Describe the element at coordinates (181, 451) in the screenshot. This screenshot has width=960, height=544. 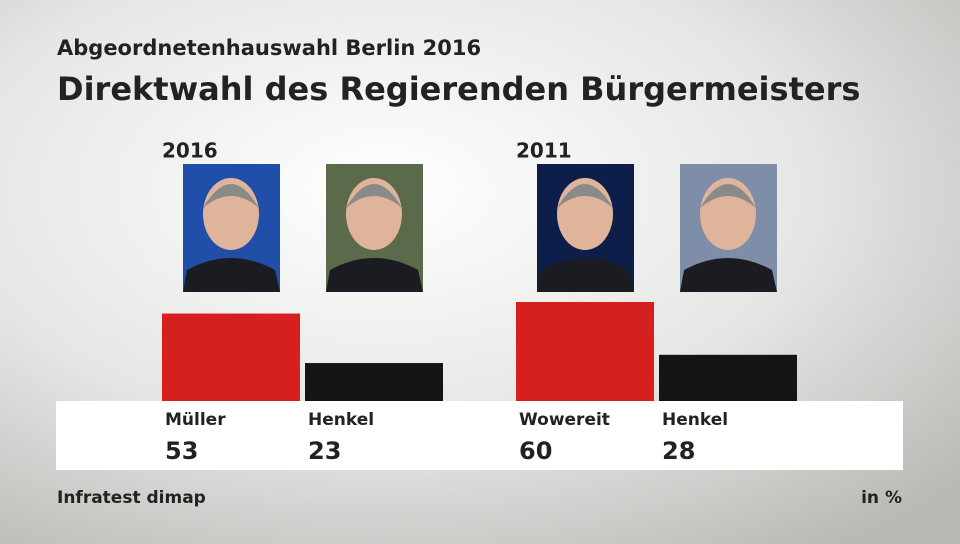
I see `value-label: 53` at that location.